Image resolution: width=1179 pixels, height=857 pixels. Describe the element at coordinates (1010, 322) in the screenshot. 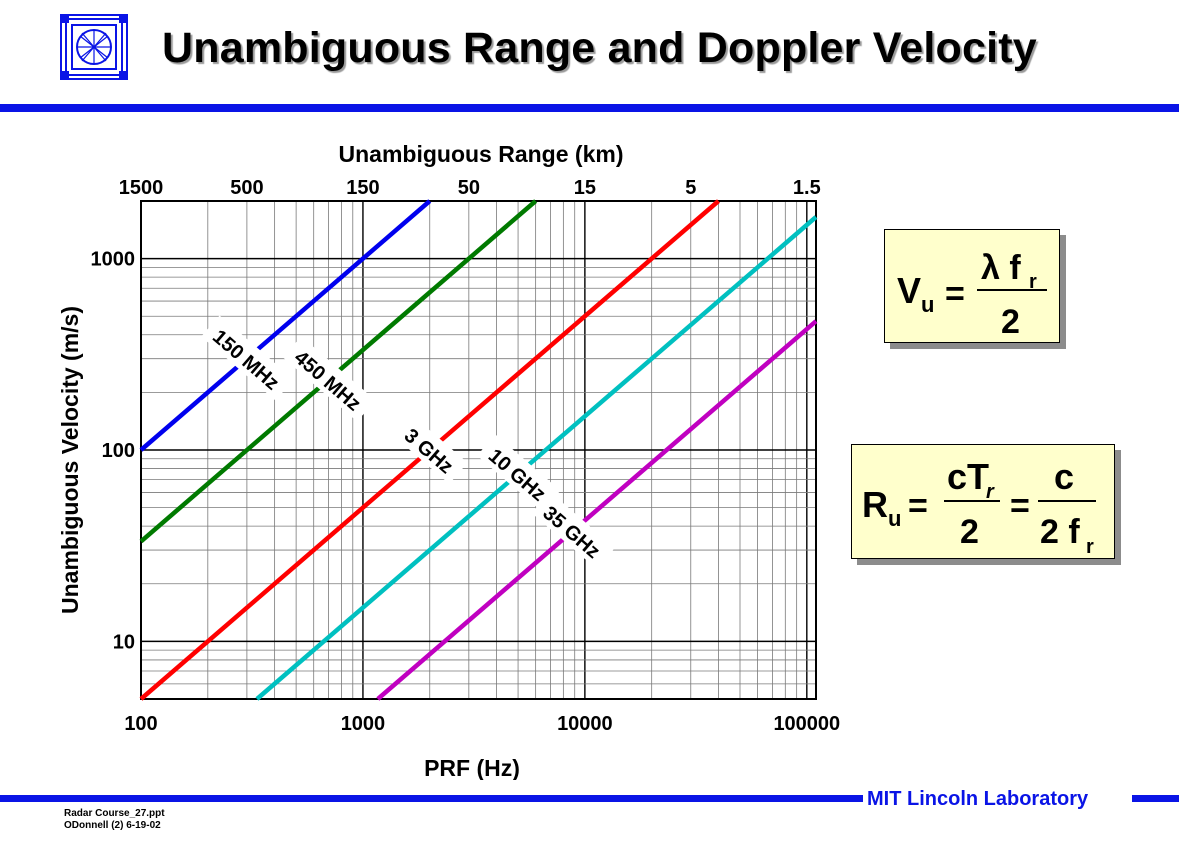

I see `vu-denominator: 2` at that location.